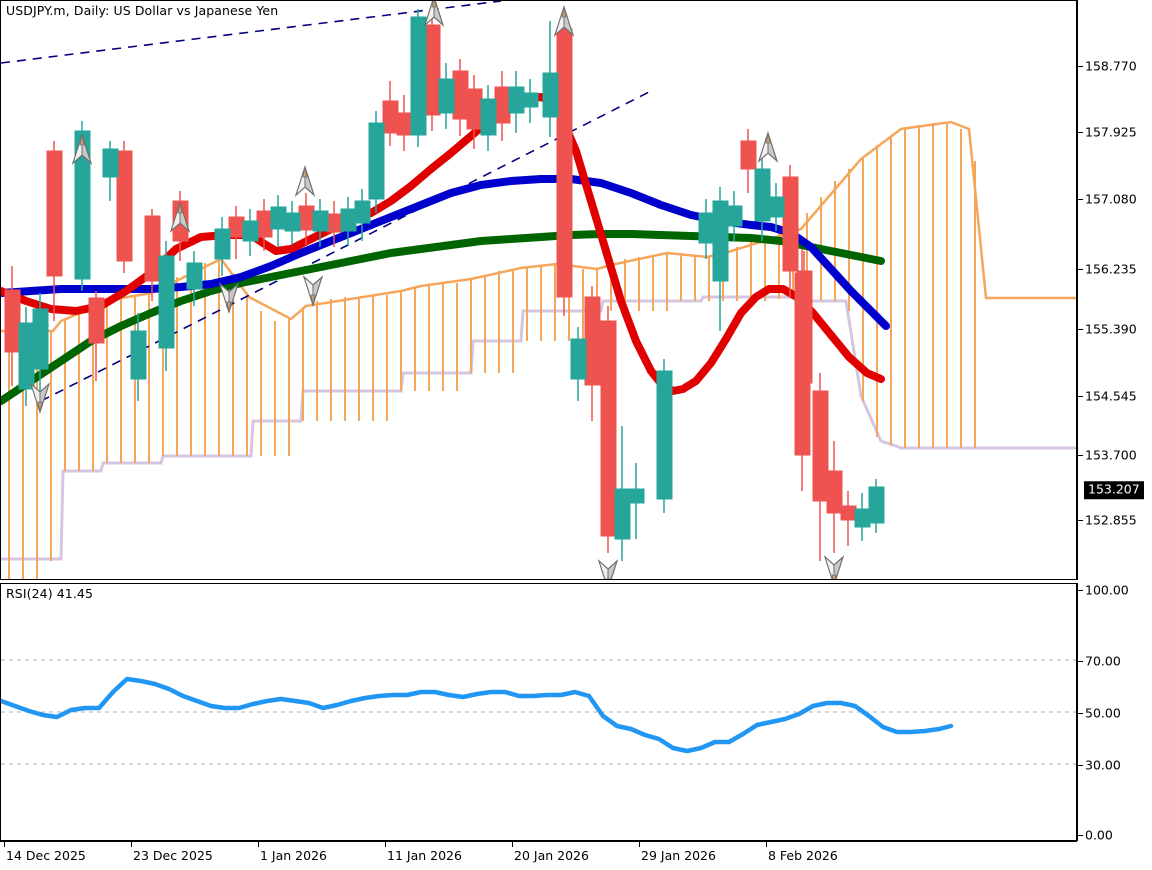 This screenshot has width=1152, height=870. Describe the element at coordinates (424, 855) in the screenshot. I see `time-tick-label: 11 Jan 2026` at that location.